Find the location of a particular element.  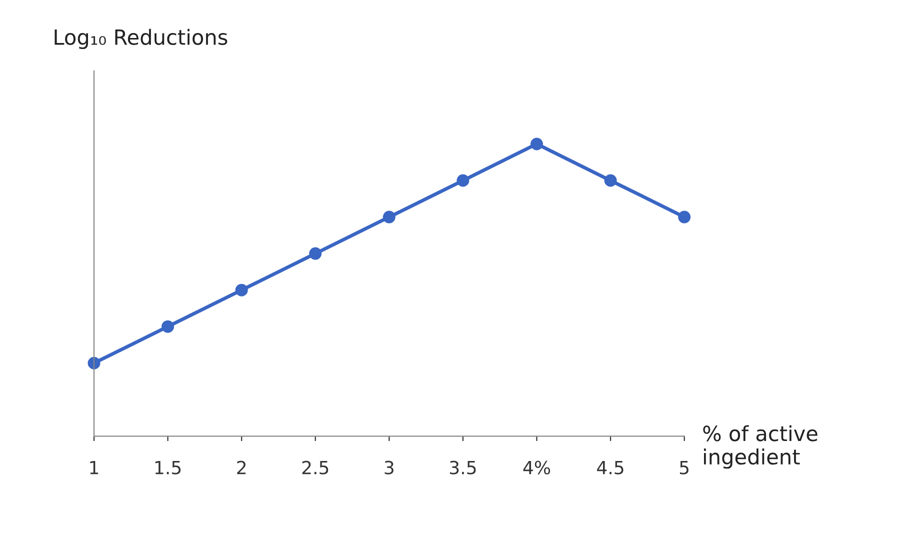

x-axis-title: % of active ingedient is located at coordinates (760, 447).